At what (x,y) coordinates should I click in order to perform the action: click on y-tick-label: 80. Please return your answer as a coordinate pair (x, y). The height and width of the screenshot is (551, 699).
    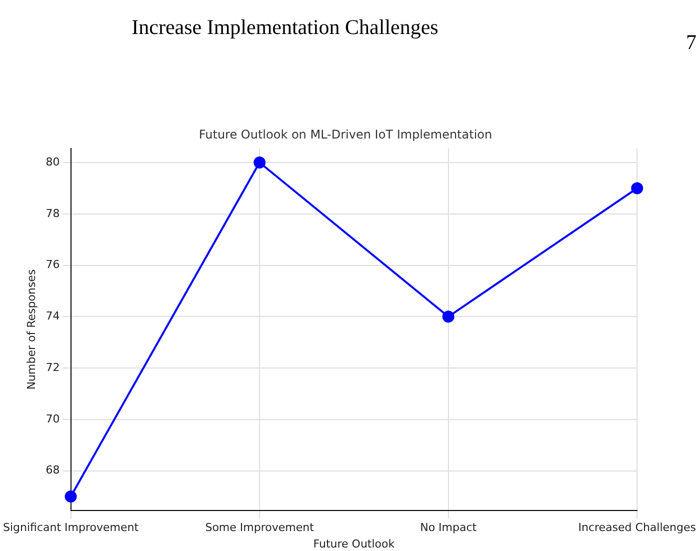
    Looking at the image, I should click on (53, 161).